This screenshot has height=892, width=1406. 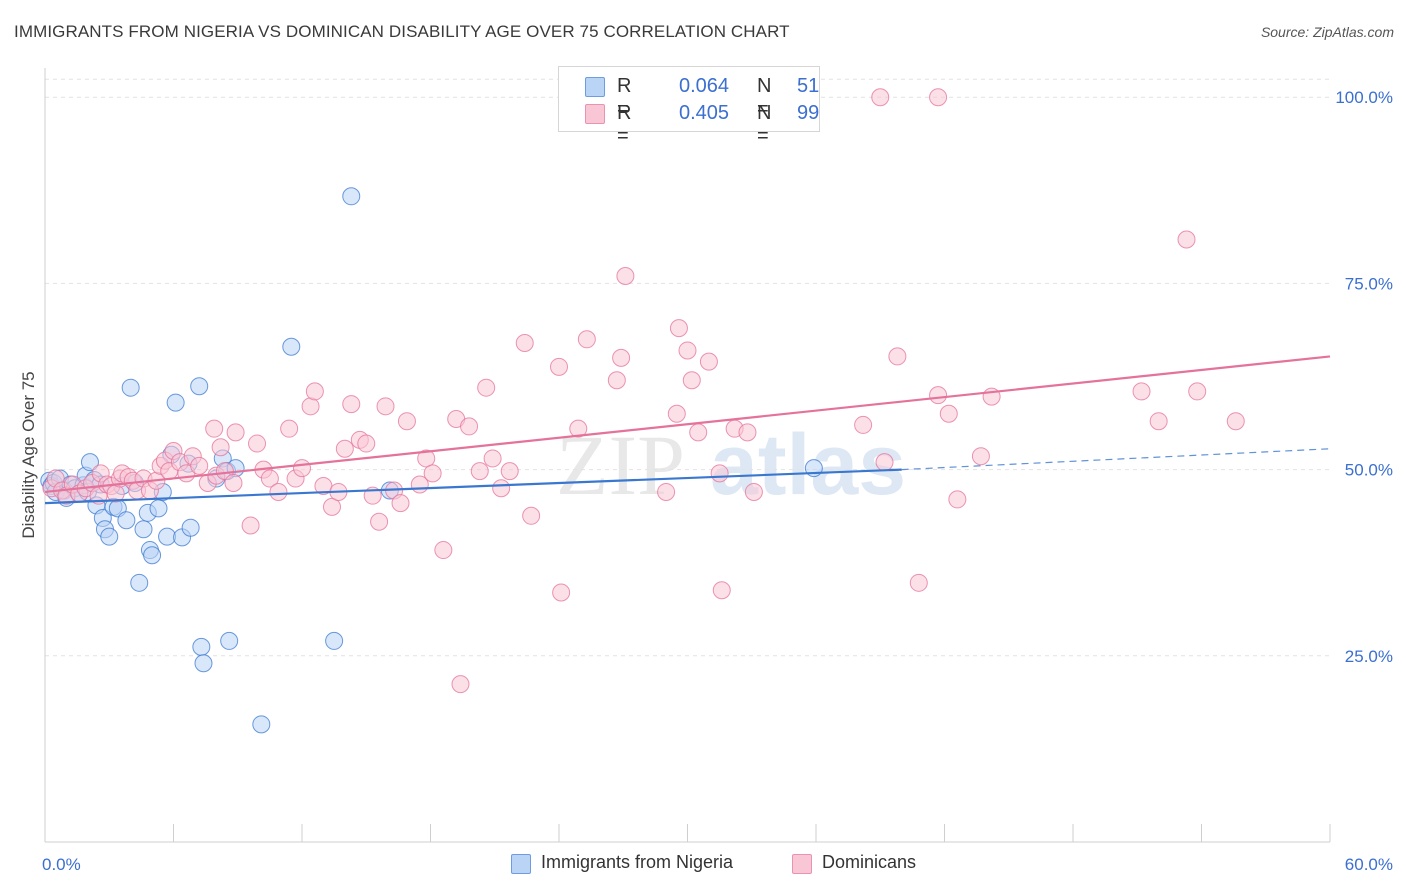 I want to click on legend-n-value: 51, so click(x=808, y=86).